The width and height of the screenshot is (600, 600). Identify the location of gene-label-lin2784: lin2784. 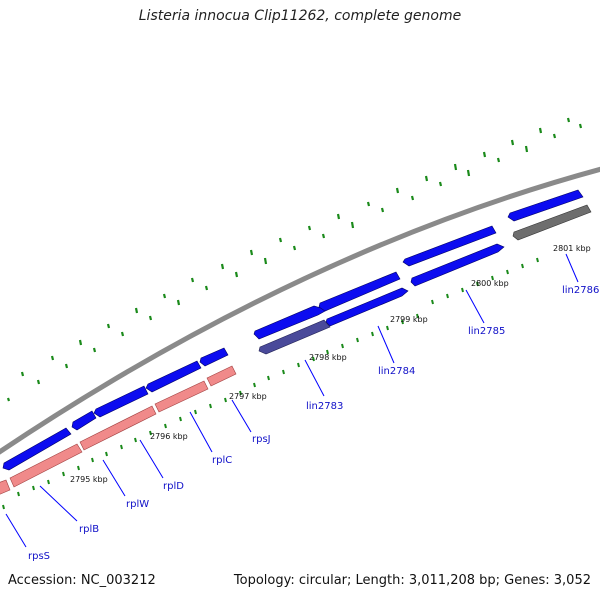
(396, 371).